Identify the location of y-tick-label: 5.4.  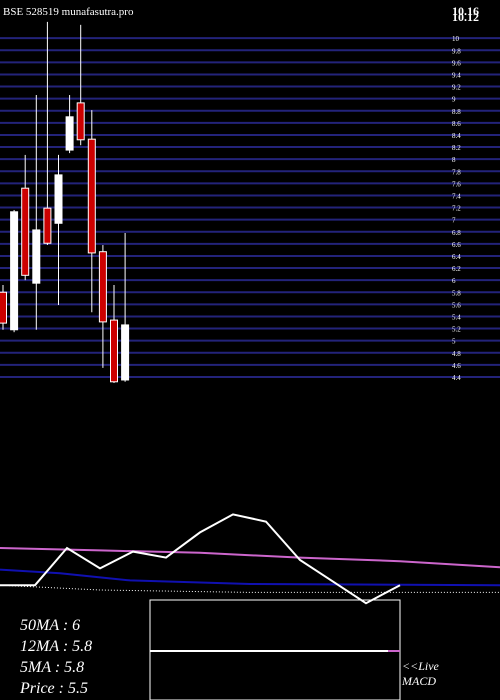
(456, 317).